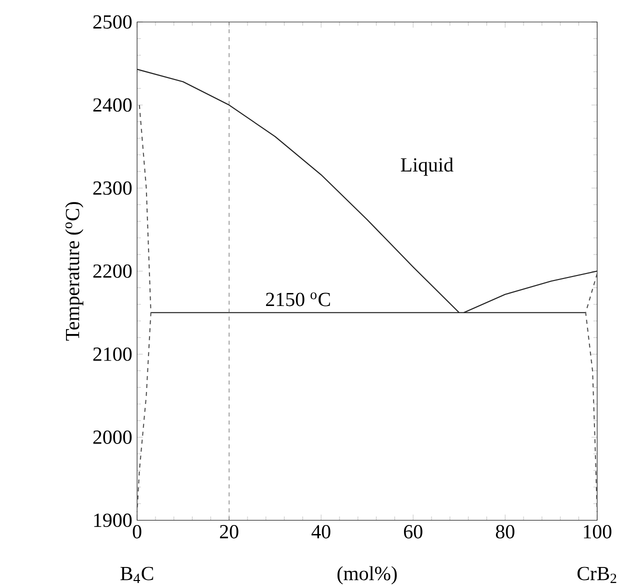 The height and width of the screenshot is (586, 632). Describe the element at coordinates (229, 531) in the screenshot. I see `x-tick-label: 20` at that location.